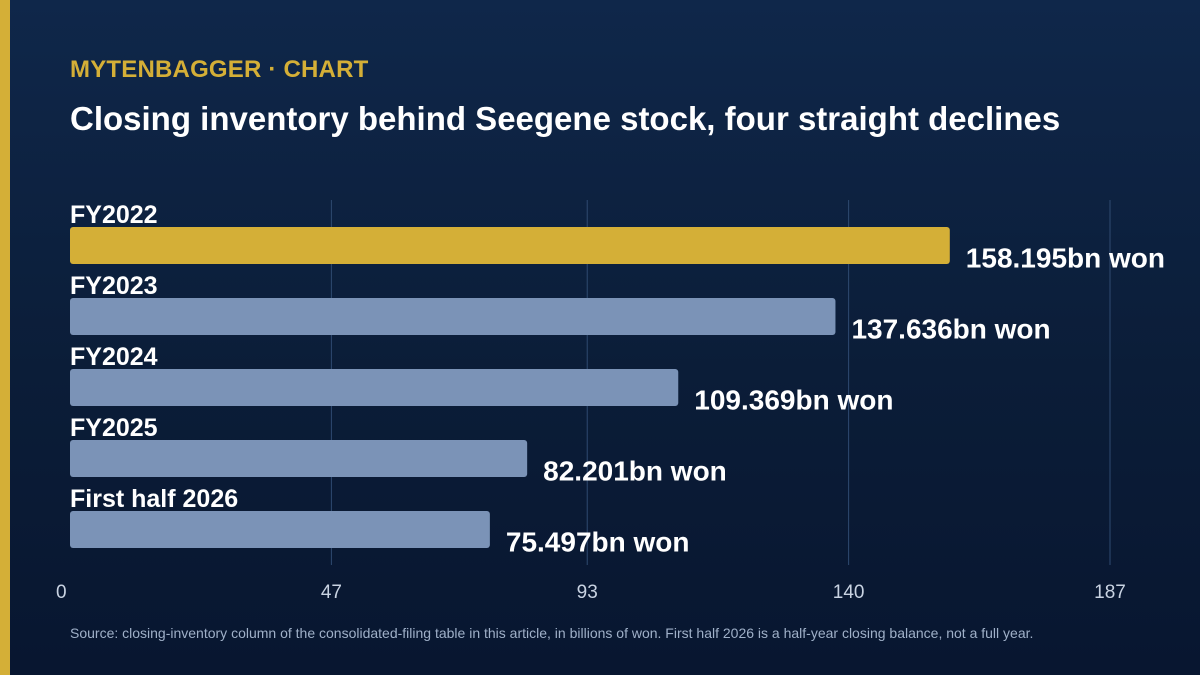  What do you see at coordinates (587, 592) in the screenshot?
I see `x-tick-label: 93` at bounding box center [587, 592].